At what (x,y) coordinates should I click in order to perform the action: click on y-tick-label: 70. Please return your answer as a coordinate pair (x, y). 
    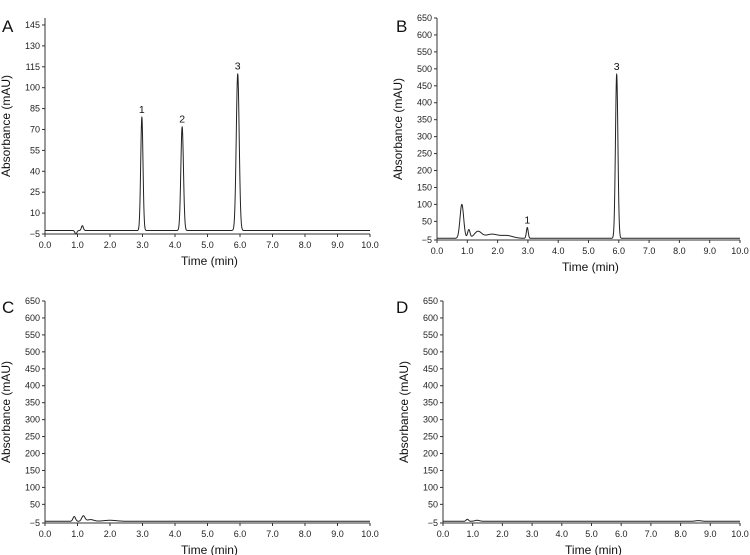
    Looking at the image, I should click on (35, 129).